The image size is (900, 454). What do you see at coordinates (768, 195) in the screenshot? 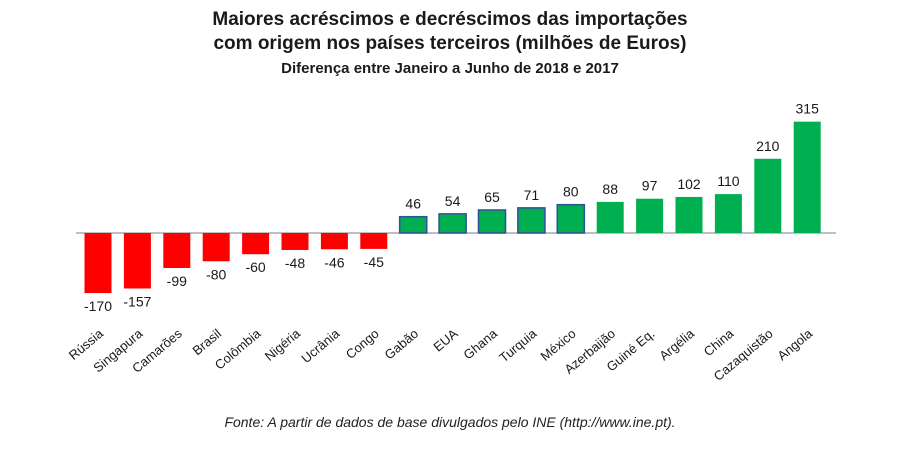
I see `bar-cazaquistao` at bounding box center [768, 195].